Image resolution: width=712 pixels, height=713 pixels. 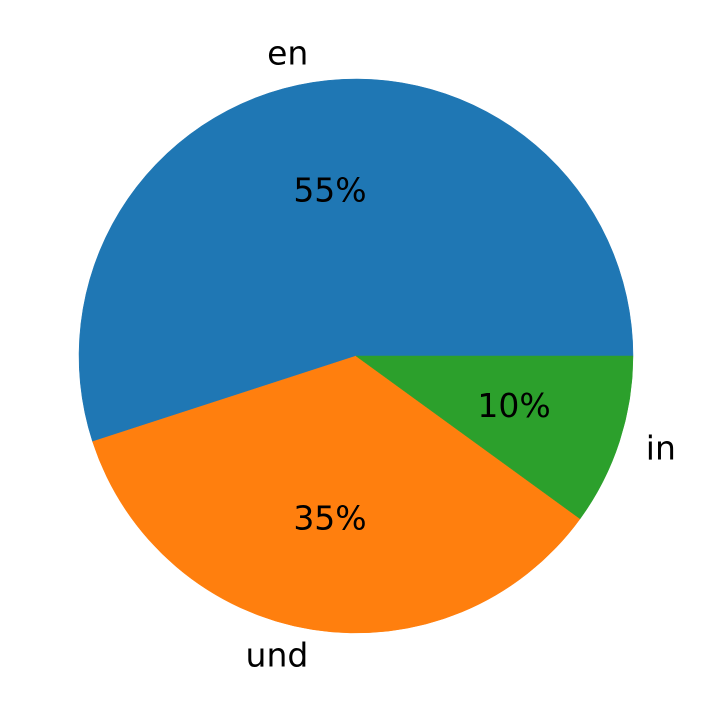 I want to click on slice-percent-en: 55%, so click(x=329, y=189).